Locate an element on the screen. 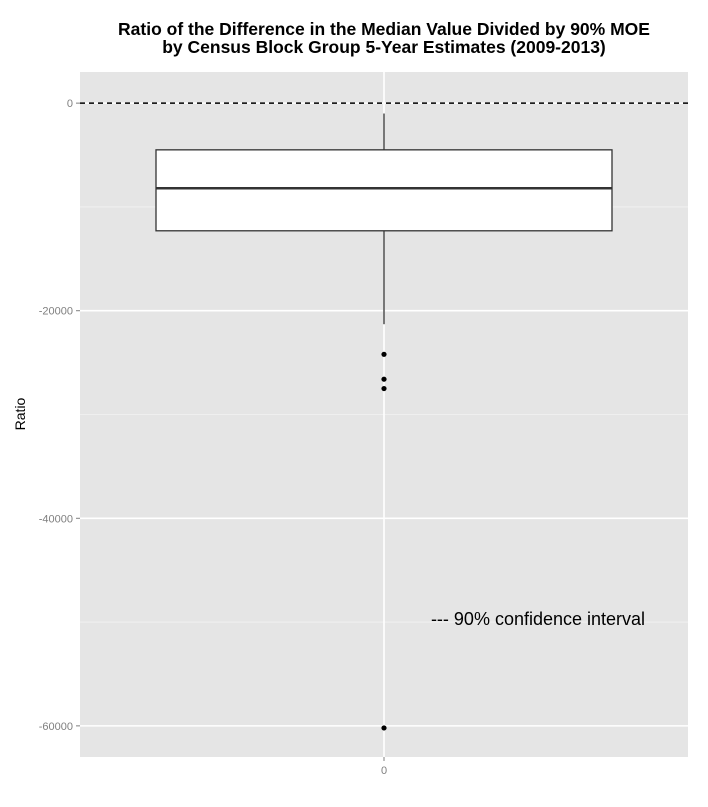 This screenshot has width=708, height=807. y-tick-label: -40000 is located at coordinates (56, 519).